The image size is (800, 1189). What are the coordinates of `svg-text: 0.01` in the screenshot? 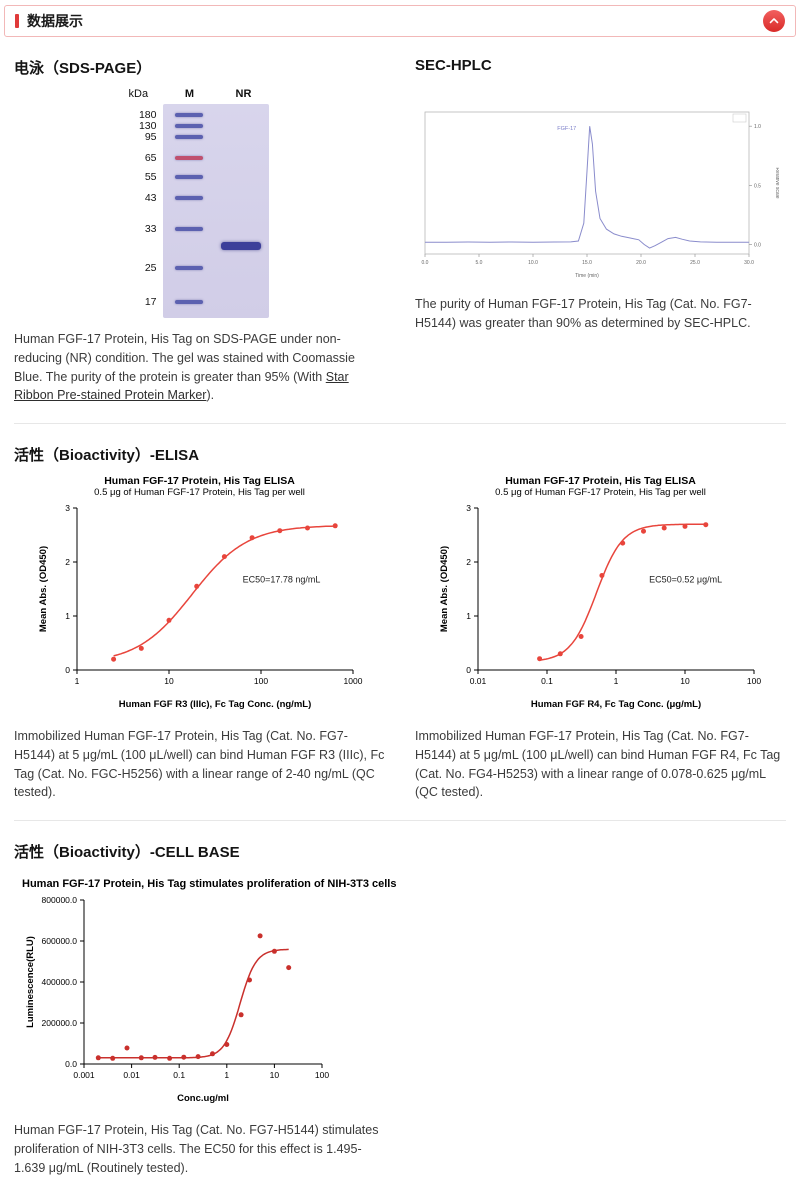 It's located at (131, 1075).